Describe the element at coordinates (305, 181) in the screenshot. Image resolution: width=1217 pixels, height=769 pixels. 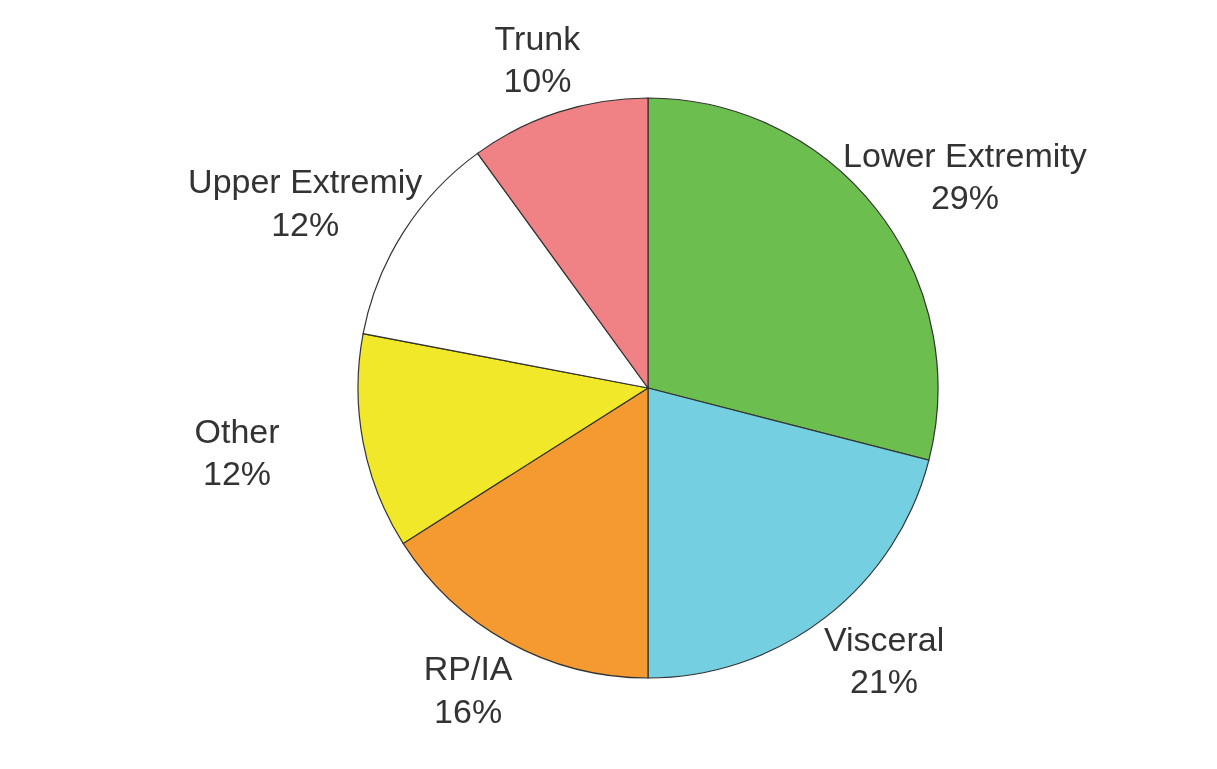
I see `slice-label: Upper Extremiy` at that location.